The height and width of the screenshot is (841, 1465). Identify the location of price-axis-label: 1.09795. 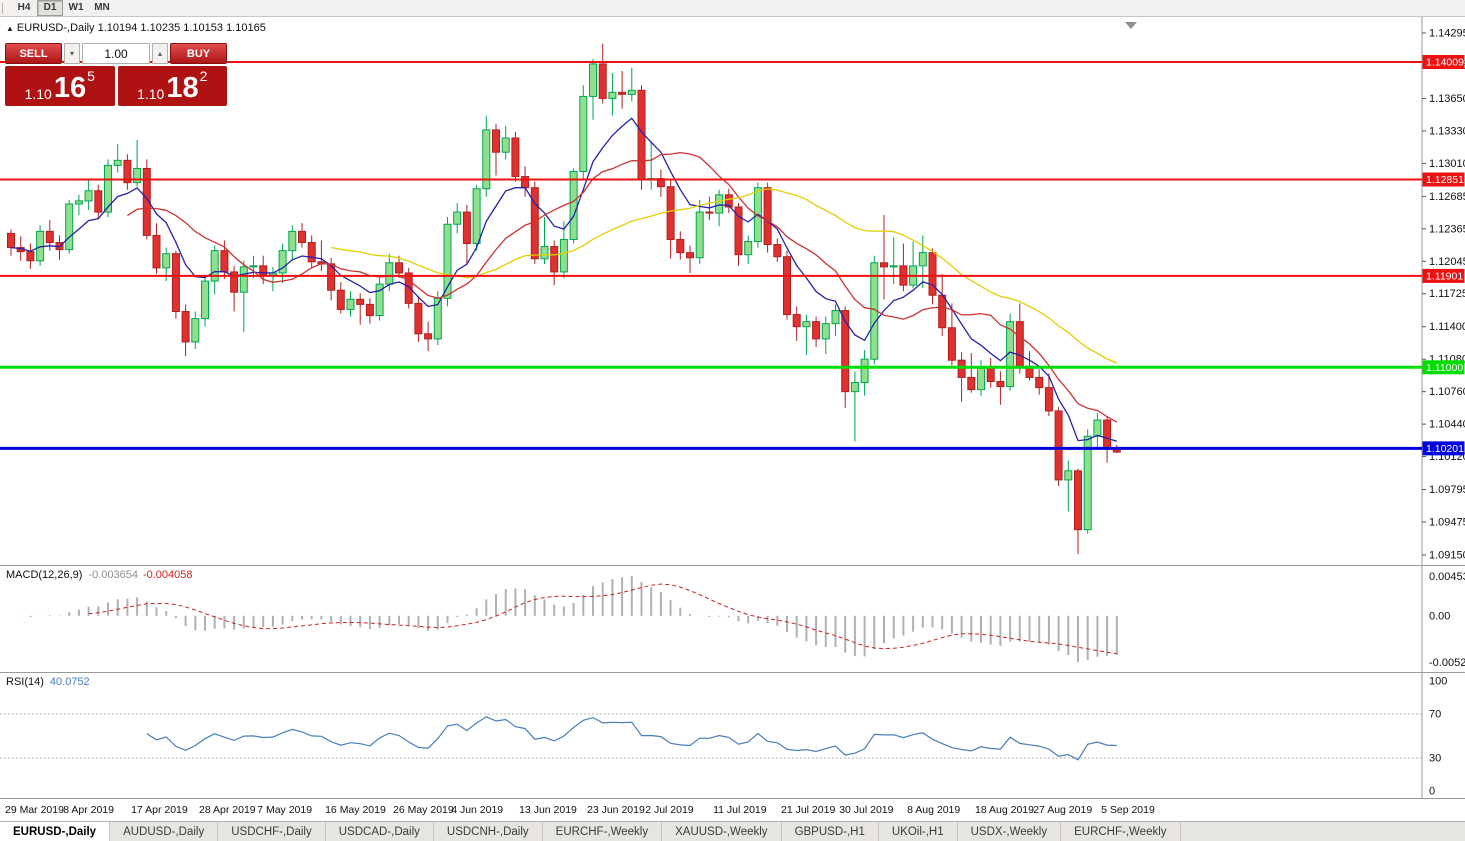
(1447, 490).